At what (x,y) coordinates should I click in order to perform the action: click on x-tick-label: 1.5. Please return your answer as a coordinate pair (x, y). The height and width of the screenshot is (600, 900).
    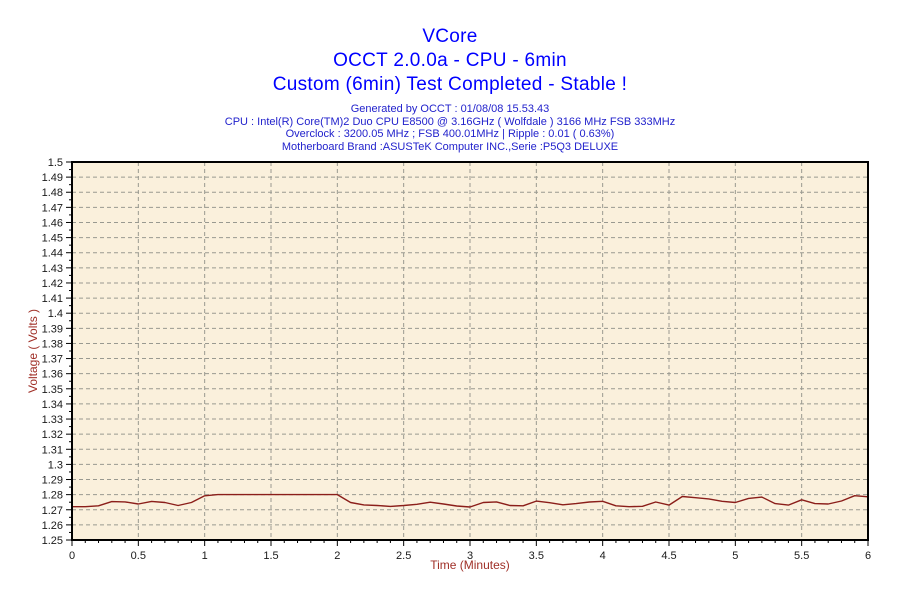
    Looking at the image, I should click on (270, 556).